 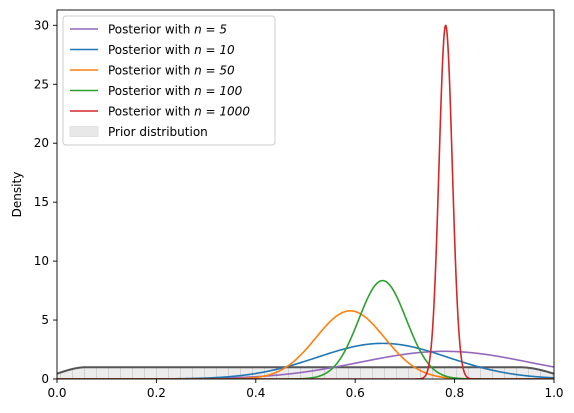 I want to click on x-tick-label: 0.0, so click(x=56, y=393).